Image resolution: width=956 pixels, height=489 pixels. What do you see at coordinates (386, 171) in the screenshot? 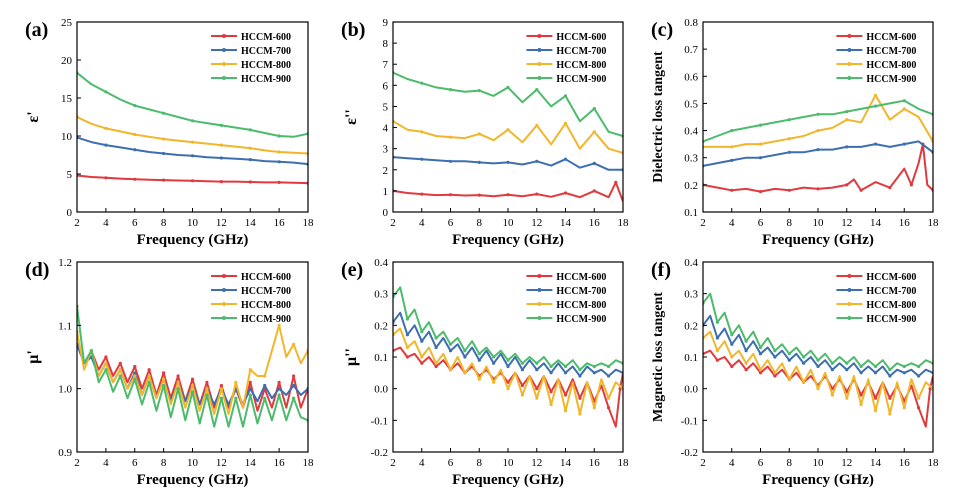
I see `y-tick-label: 2` at bounding box center [386, 171].